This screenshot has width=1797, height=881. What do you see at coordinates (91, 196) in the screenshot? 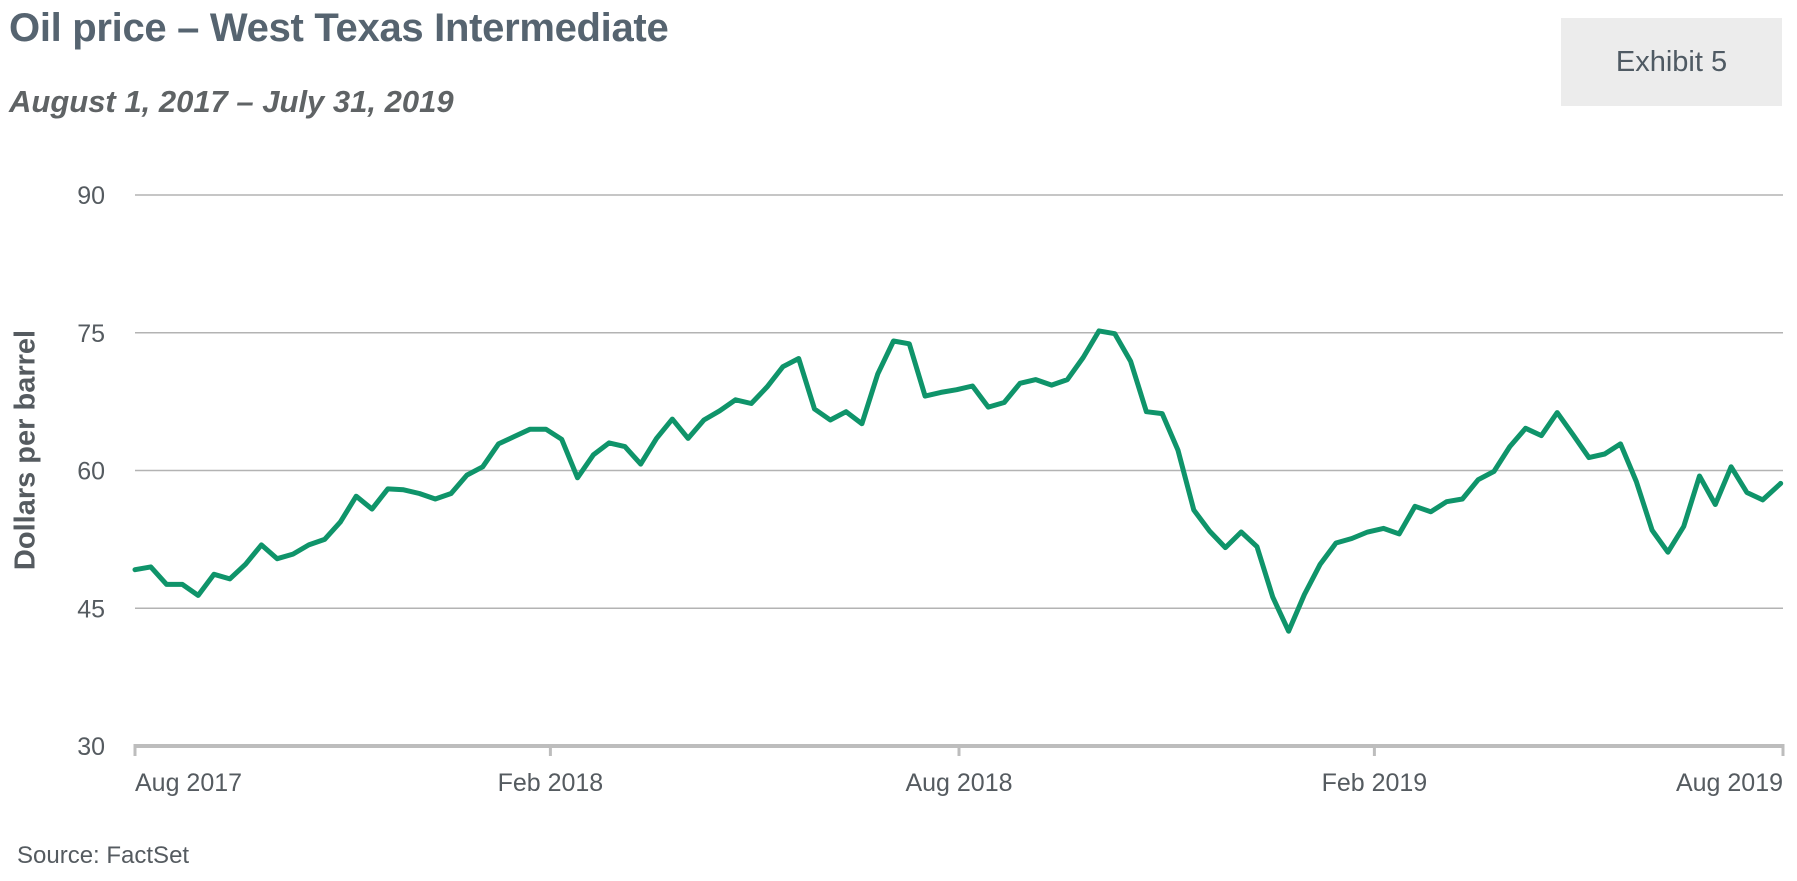
I see `y-tick-label-90: 90` at bounding box center [91, 196].